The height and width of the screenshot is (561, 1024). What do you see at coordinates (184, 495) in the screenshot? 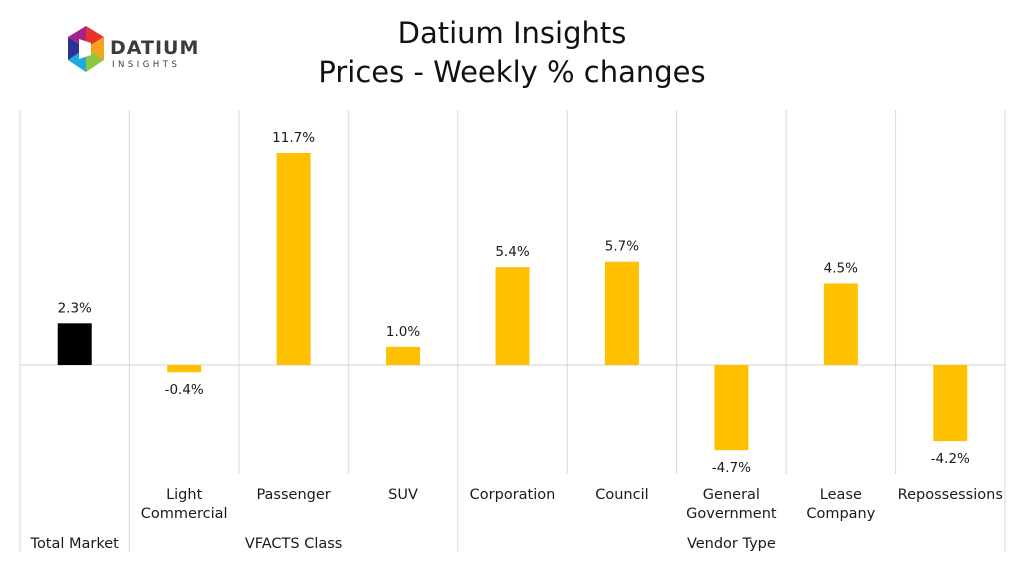
I see `category-label: Light` at bounding box center [184, 495].